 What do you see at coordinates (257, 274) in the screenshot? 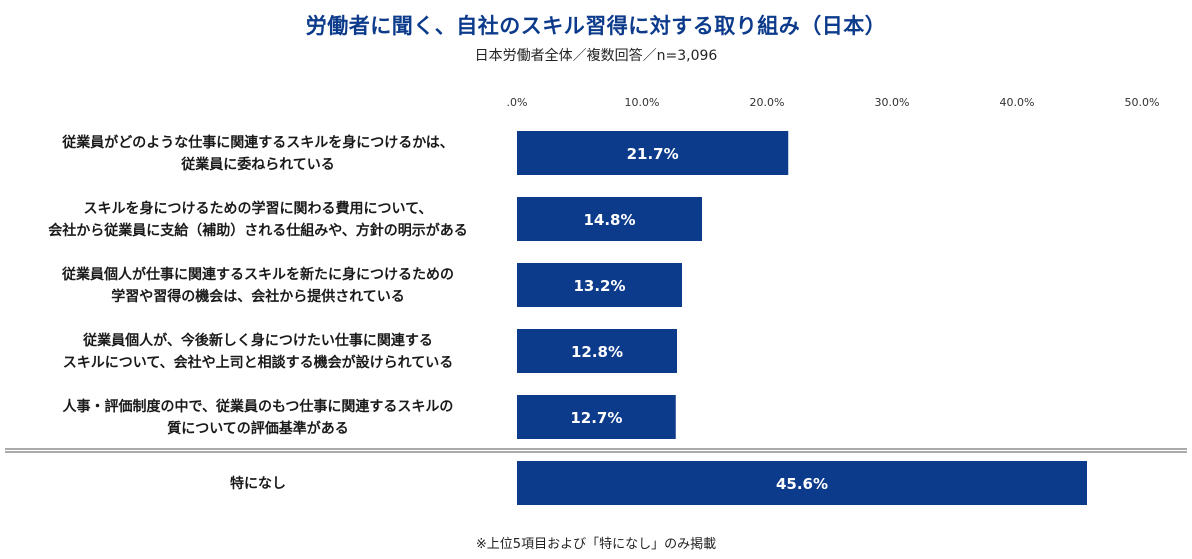
I see `category-label: 従業員個人が仕事に関連するスキルを新たに身につけるための` at bounding box center [257, 274].